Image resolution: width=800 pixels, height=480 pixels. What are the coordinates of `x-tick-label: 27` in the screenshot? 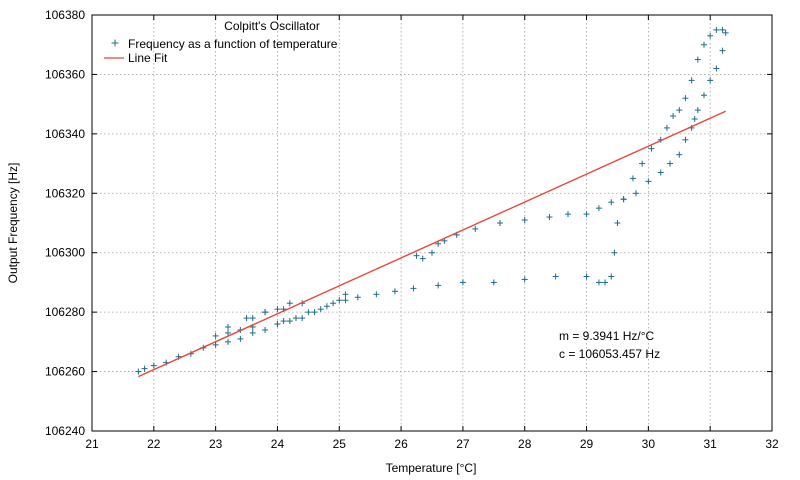 It's located at (463, 444).